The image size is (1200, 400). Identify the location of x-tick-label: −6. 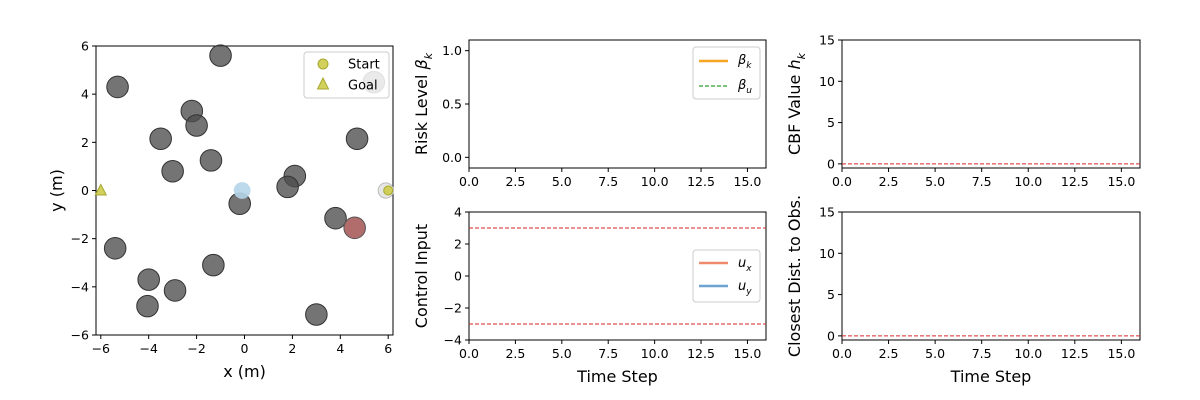
(101, 348).